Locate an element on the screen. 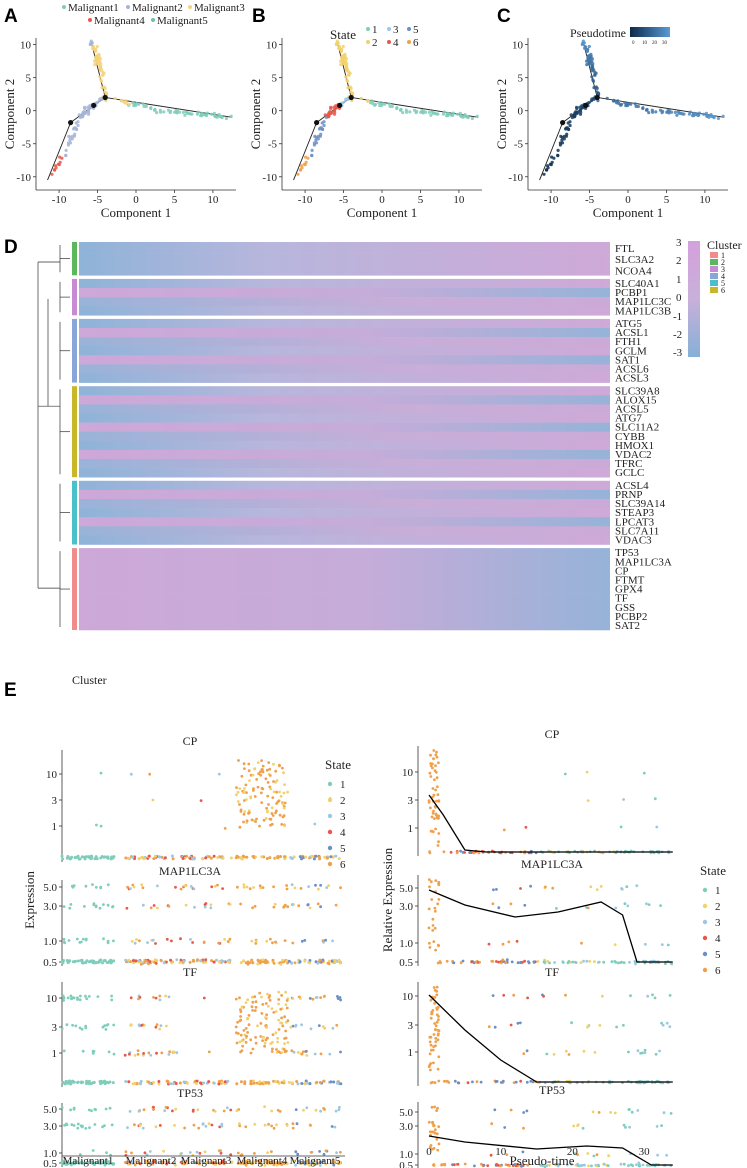 The height and width of the screenshot is (1168, 747). cluster-annotation-bar is located at coordinates (74, 297).